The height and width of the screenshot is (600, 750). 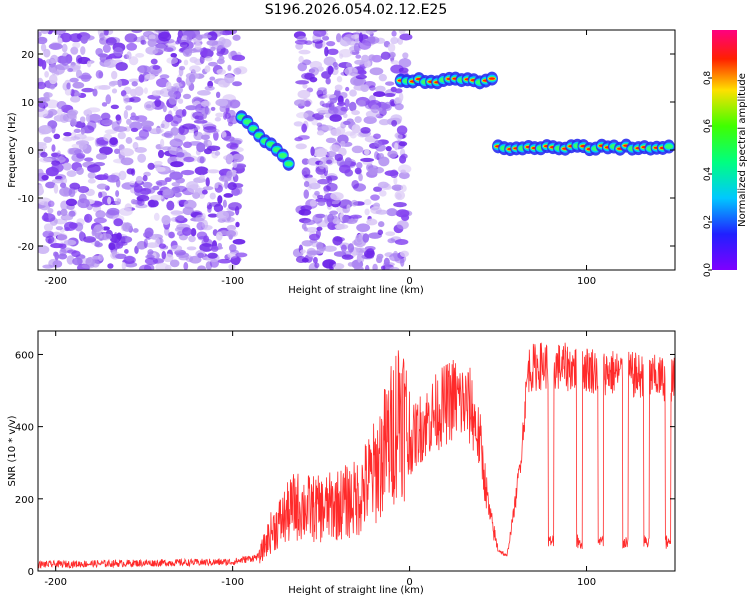 What do you see at coordinates (26, 247) in the screenshot?
I see `spectrogram-y-tick-label: -20` at bounding box center [26, 247].